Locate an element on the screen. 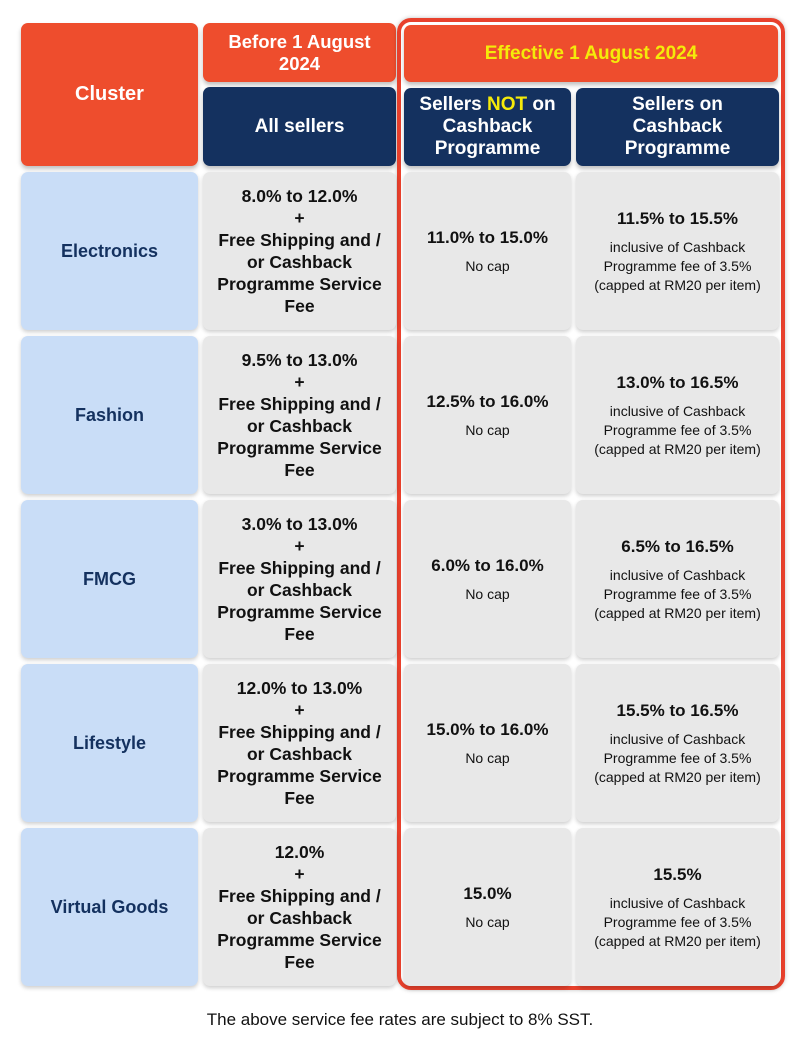 The width and height of the screenshot is (800, 1045). not-on-cashback-label-pre: Sellers is located at coordinates (453, 104).